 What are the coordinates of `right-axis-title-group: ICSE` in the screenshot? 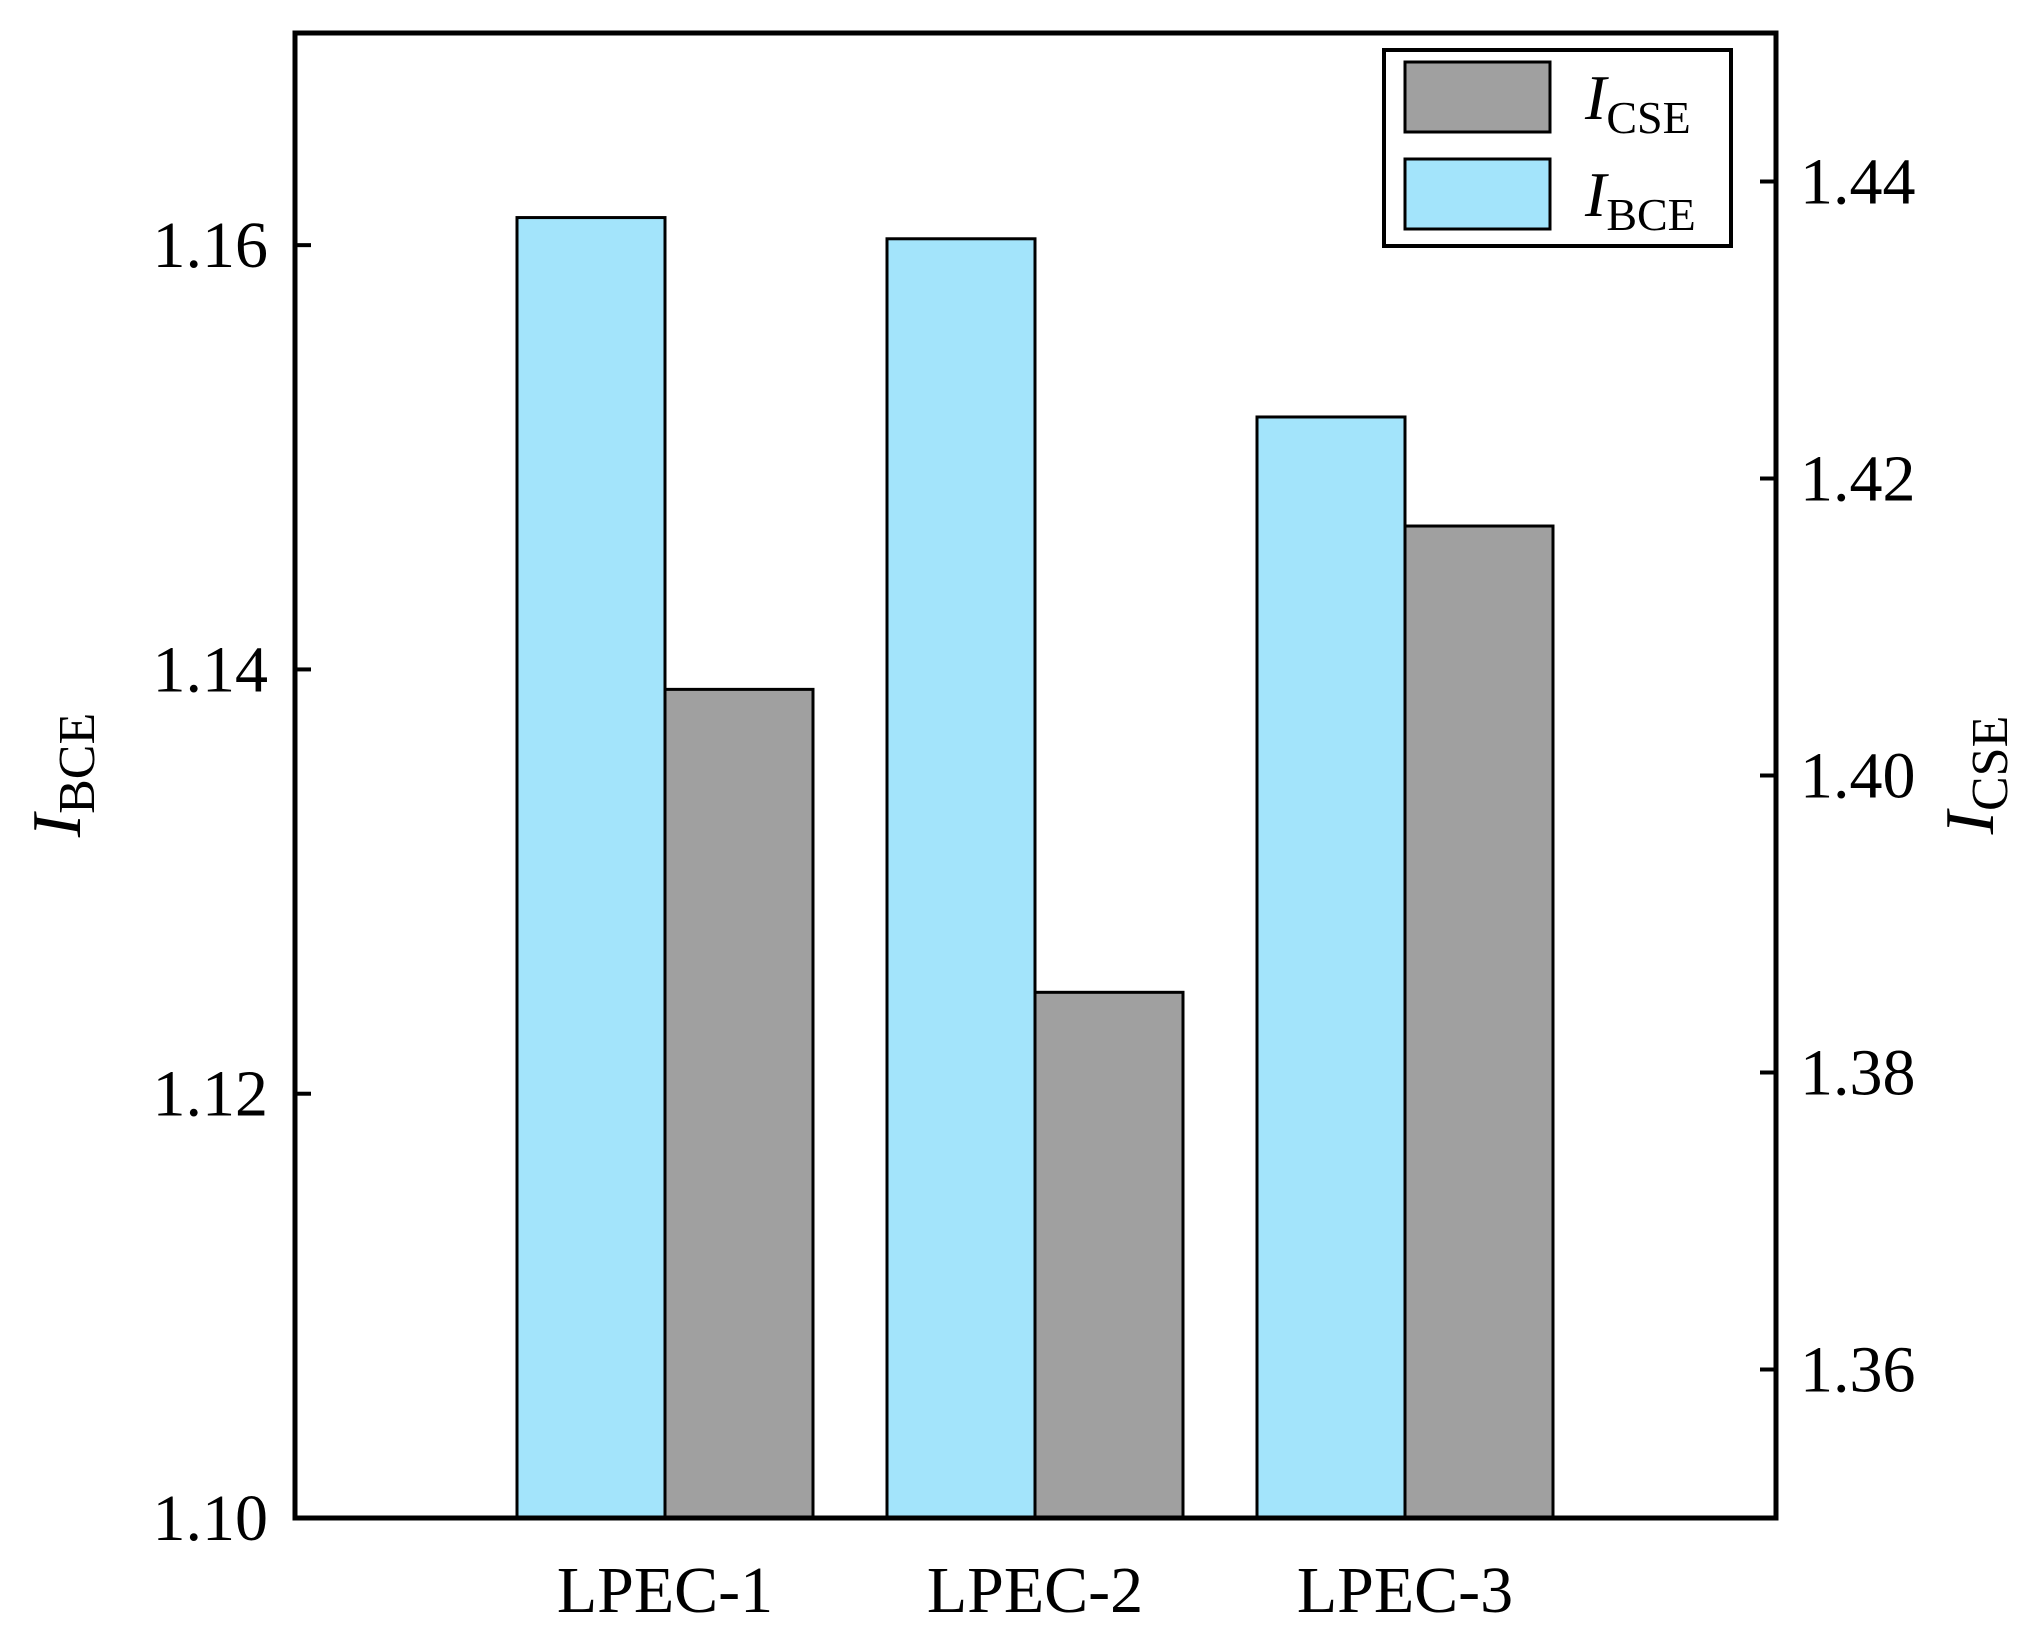 It's located at (1975, 776).